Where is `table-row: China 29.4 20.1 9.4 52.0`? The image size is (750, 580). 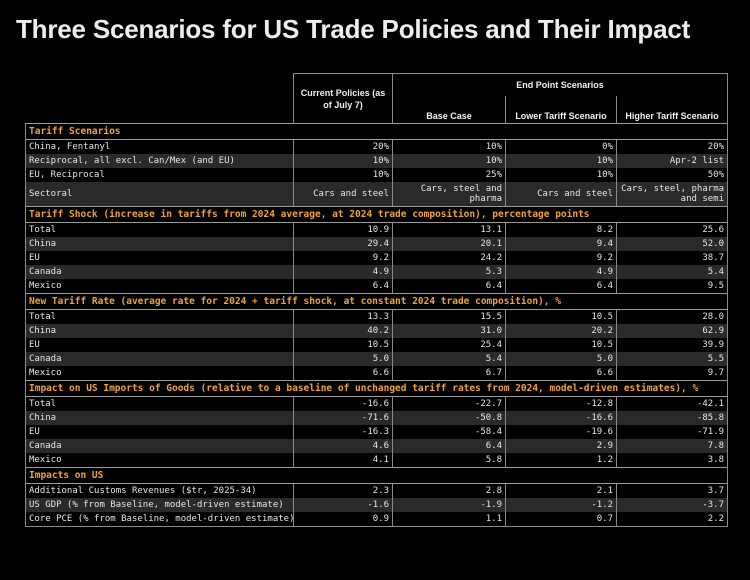
table-row: China 29.4 20.1 9.4 52.0 is located at coordinates (377, 244).